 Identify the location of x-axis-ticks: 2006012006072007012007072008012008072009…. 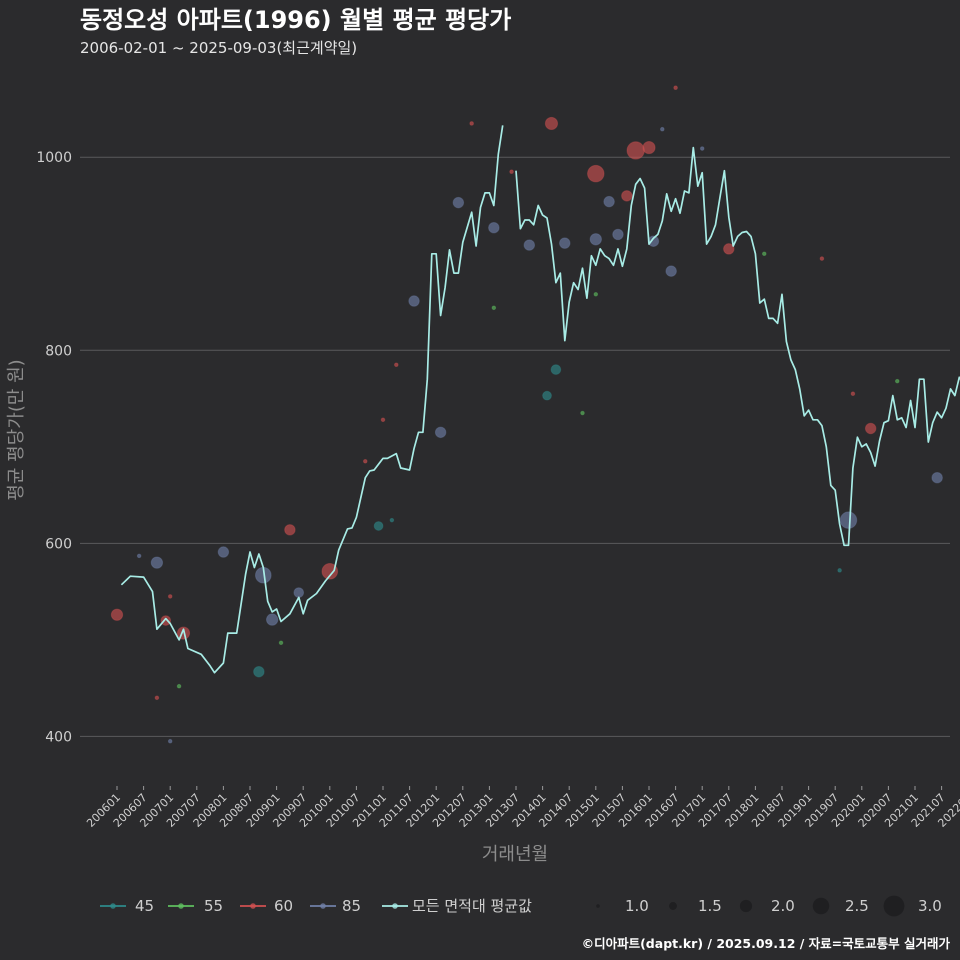
(522, 808).